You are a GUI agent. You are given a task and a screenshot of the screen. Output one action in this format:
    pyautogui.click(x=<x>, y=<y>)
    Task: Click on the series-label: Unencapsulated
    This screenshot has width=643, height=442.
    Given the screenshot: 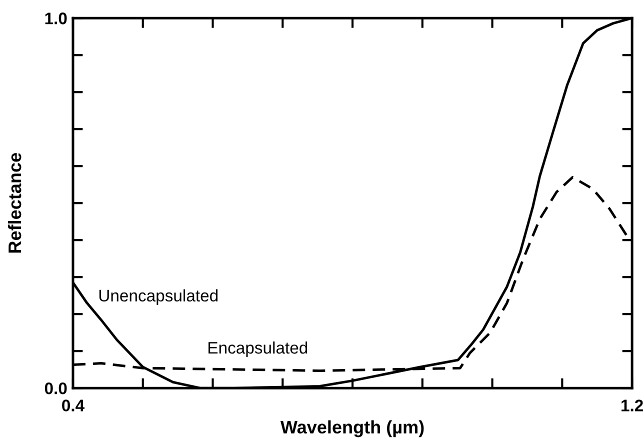 What is the action you would take?
    pyautogui.click(x=158, y=297)
    